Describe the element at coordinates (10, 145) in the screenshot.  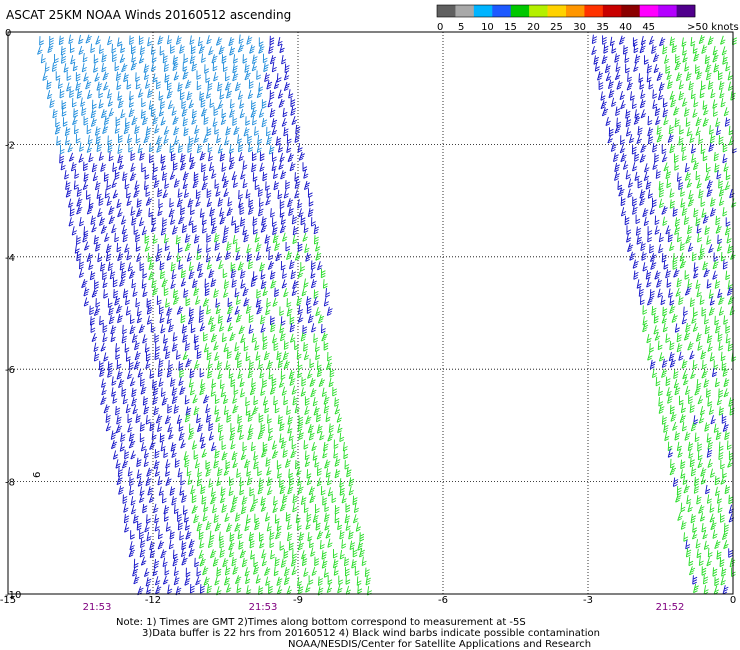
I see `lat-tick-label: -2` at that location.